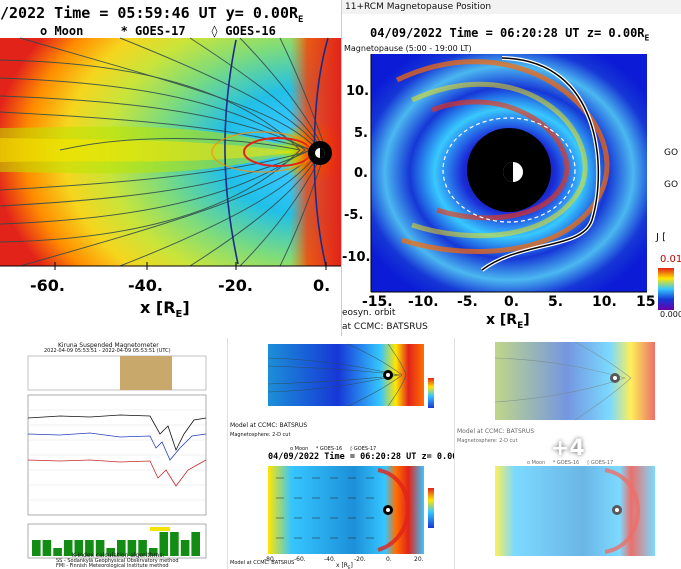 The height and width of the screenshot is (569, 681). I want to click on model-credit: at CCMC: BATSRUS, so click(385, 327).